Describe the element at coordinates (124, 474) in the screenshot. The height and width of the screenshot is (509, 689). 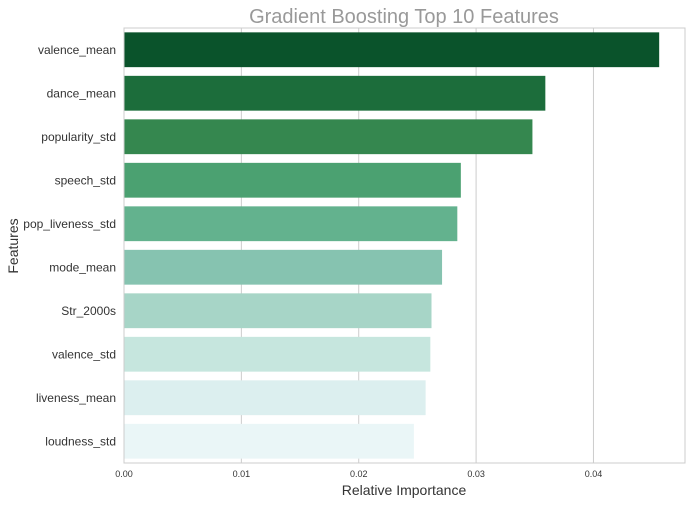
I see `x-tick-label: 0.00` at that location.